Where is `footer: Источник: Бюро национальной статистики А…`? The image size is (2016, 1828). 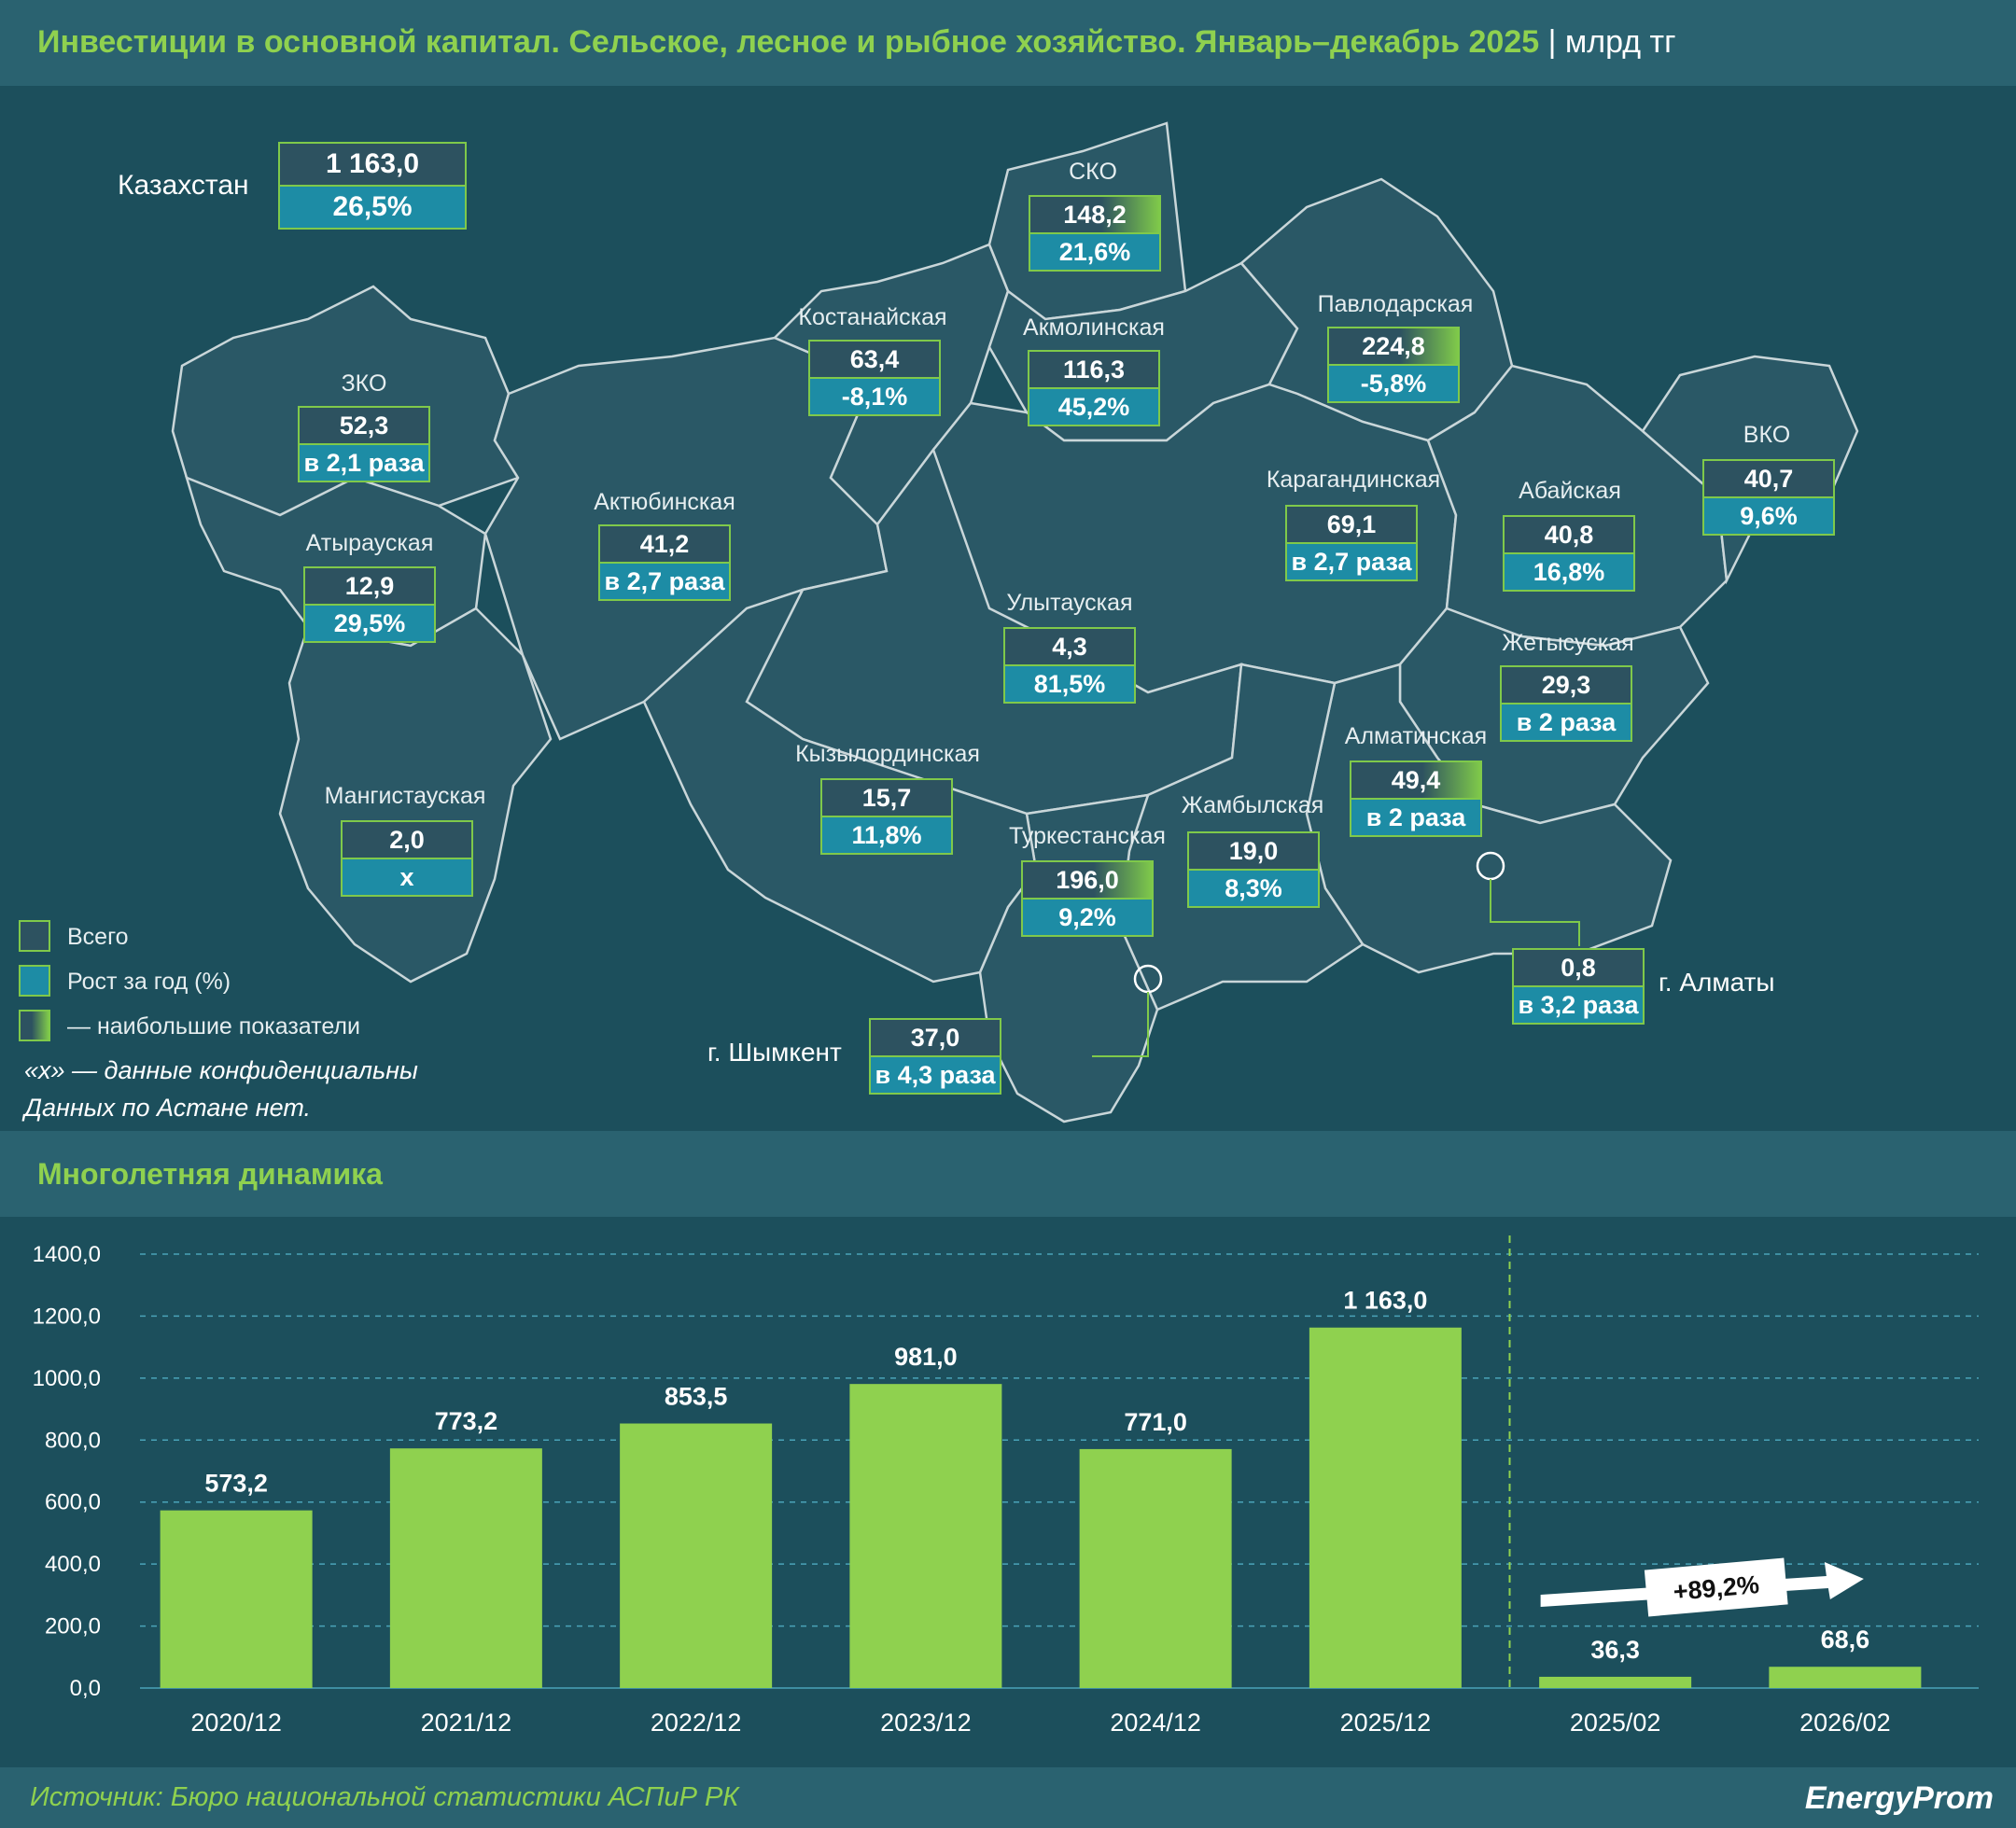
footer: Источник: Бюро национальной статистики А… is located at coordinates (1008, 1797).